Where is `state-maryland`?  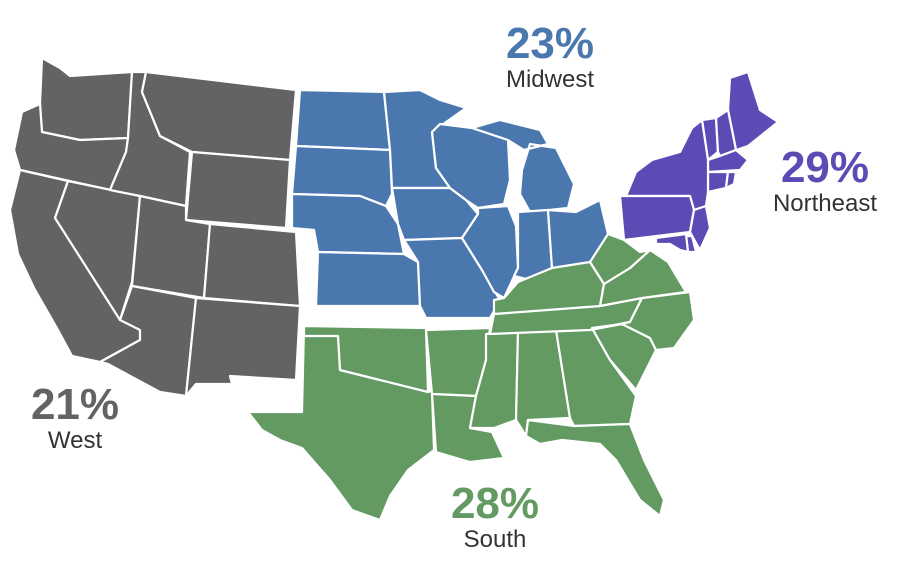
state-maryland is located at coordinates (672, 243).